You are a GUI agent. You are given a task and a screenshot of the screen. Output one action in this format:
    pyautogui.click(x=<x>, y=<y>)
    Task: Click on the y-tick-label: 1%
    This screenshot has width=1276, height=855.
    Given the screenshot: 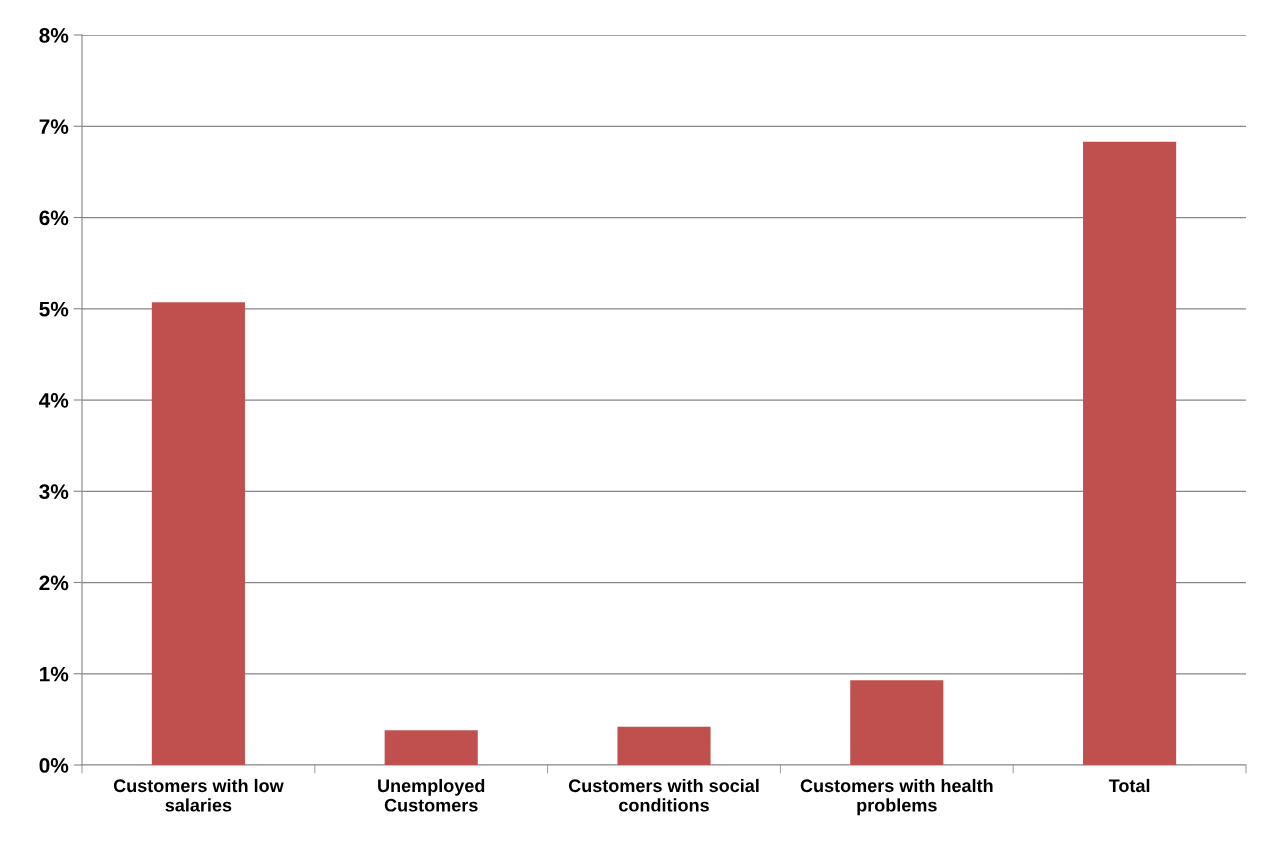 What is the action you would take?
    pyautogui.click(x=54, y=674)
    